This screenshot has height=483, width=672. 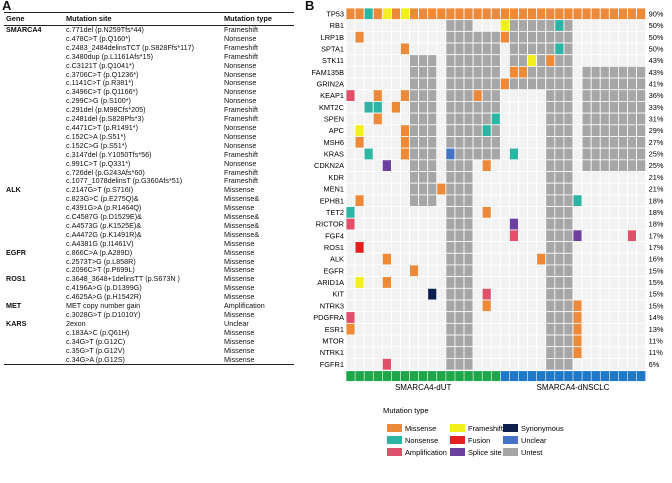 I want to click on cell-type: Nonsense, so click(x=240, y=136).